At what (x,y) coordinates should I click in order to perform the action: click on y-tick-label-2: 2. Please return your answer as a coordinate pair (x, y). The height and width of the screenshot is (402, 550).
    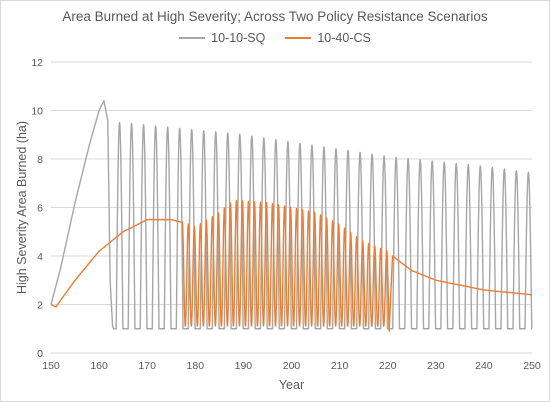
    Looking at the image, I should click on (40, 306).